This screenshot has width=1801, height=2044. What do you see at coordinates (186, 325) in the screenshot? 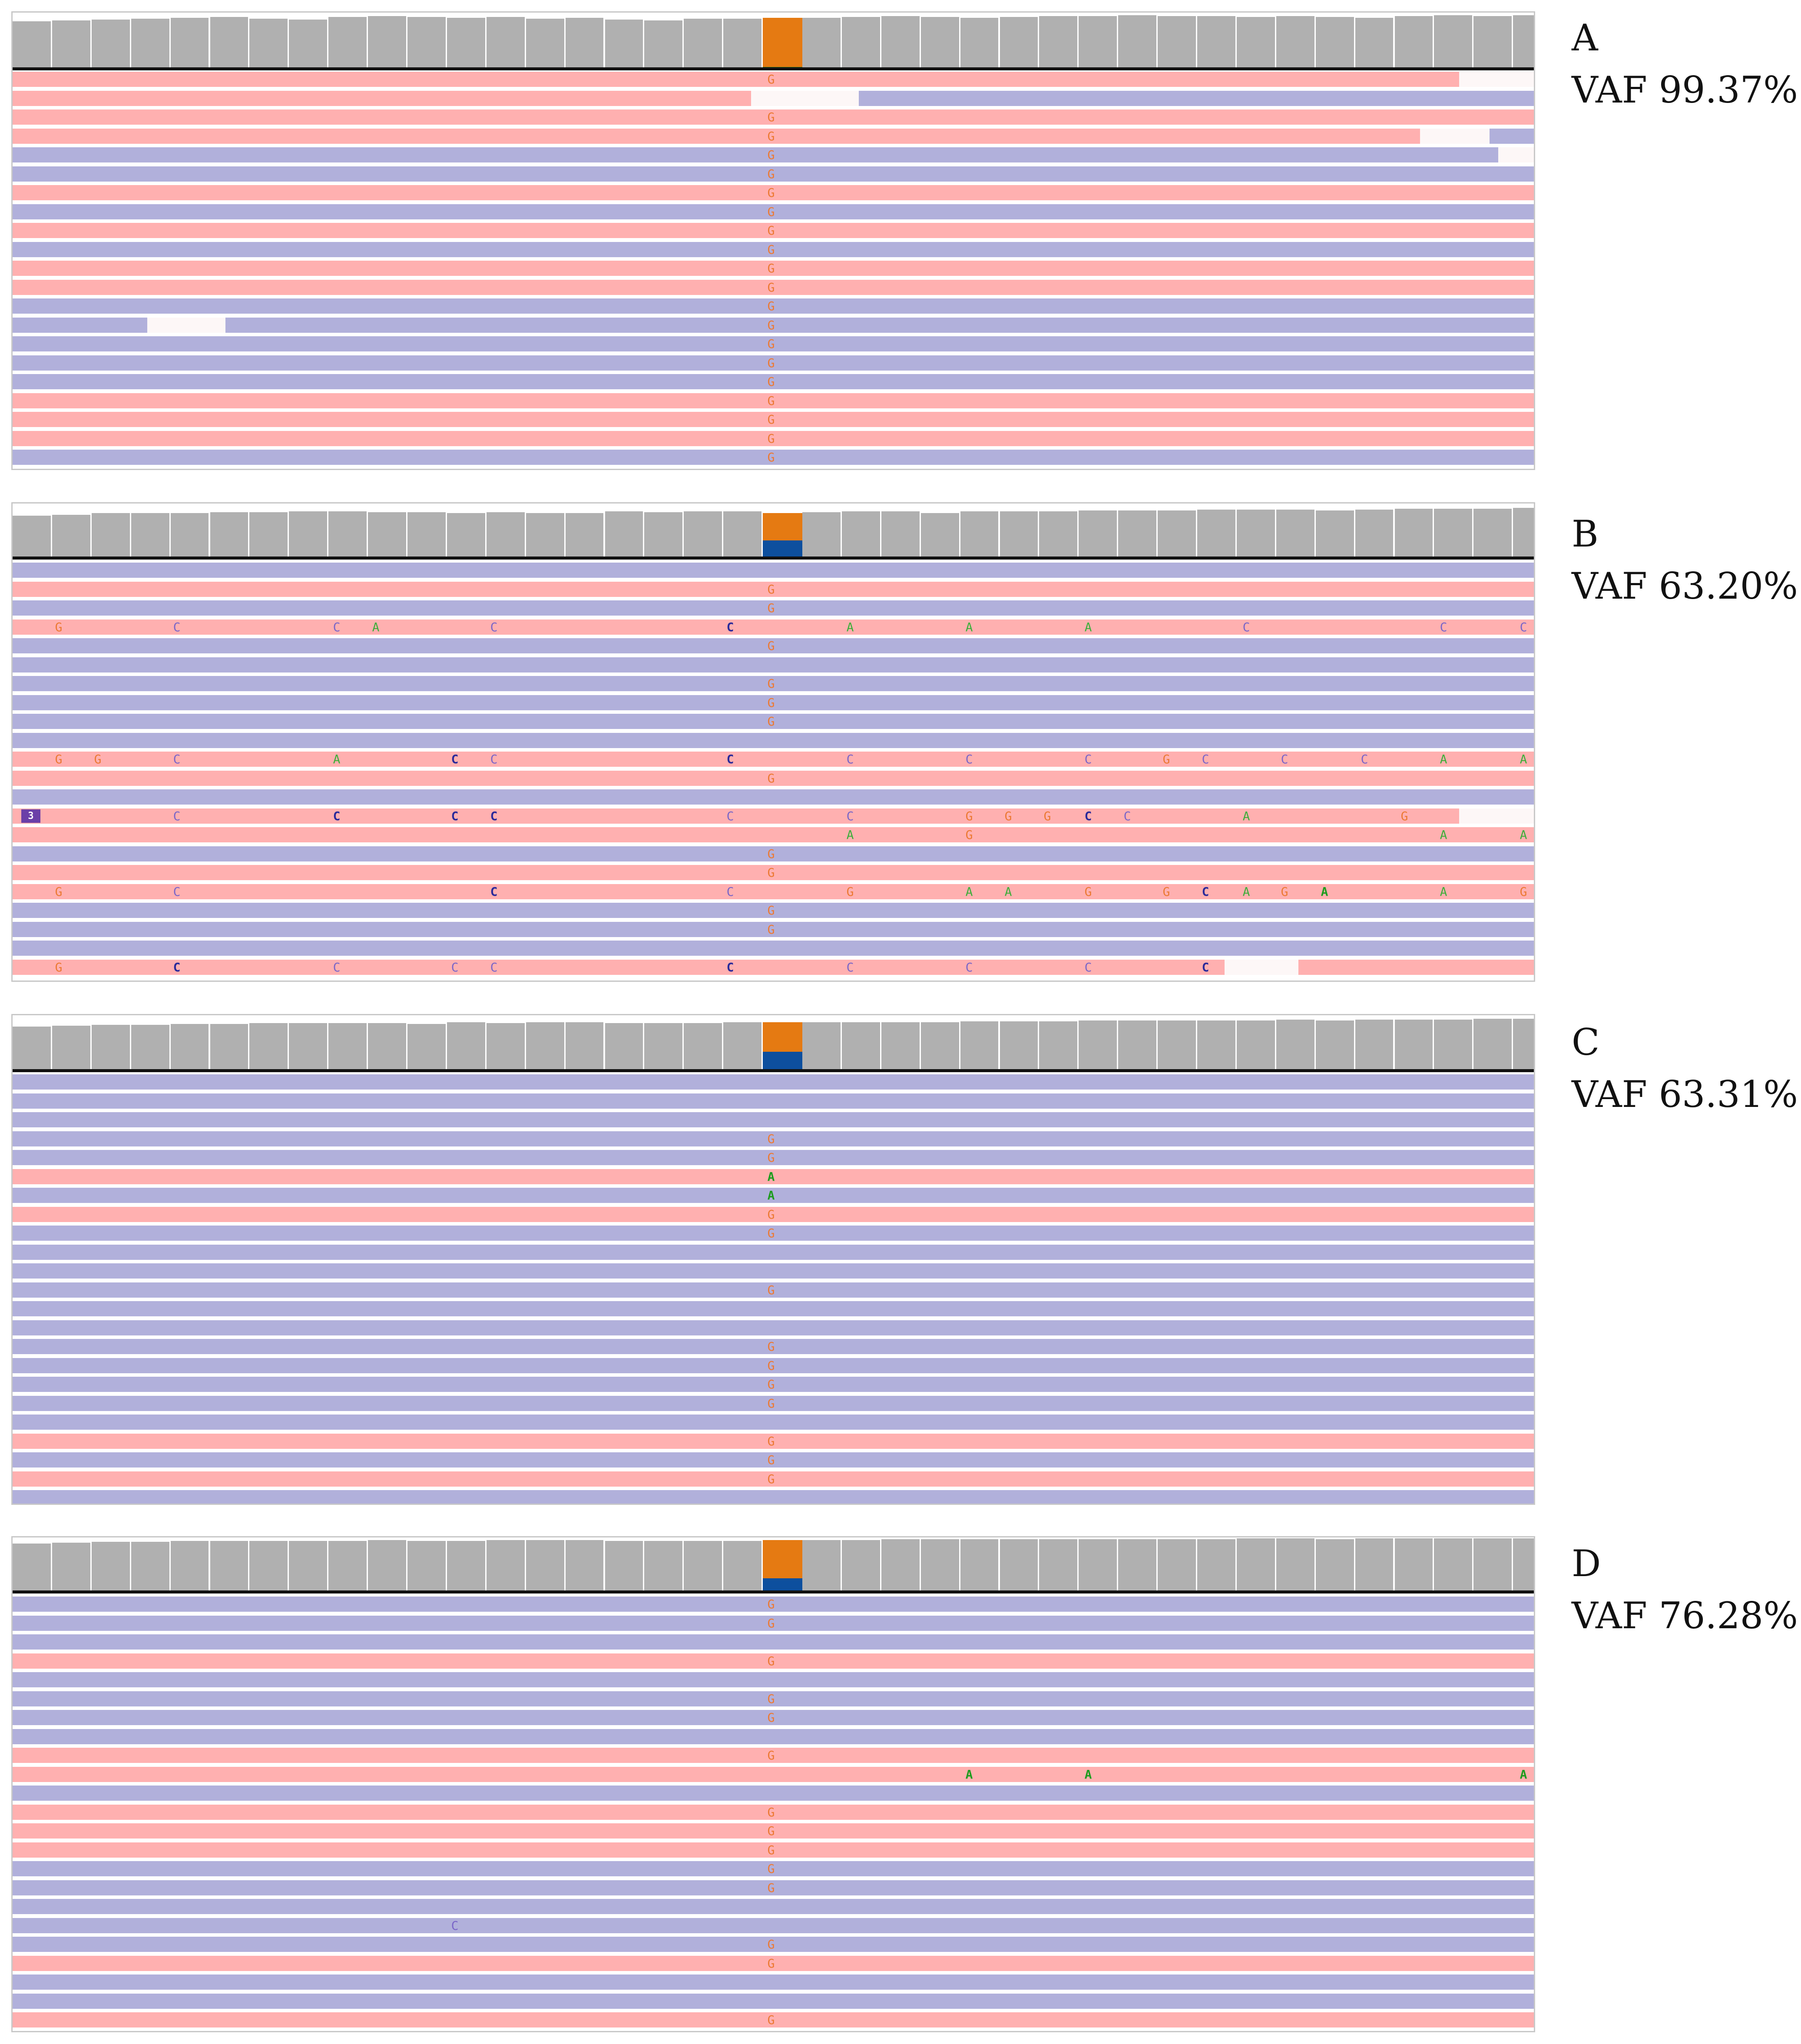
I see `read-gap` at bounding box center [186, 325].